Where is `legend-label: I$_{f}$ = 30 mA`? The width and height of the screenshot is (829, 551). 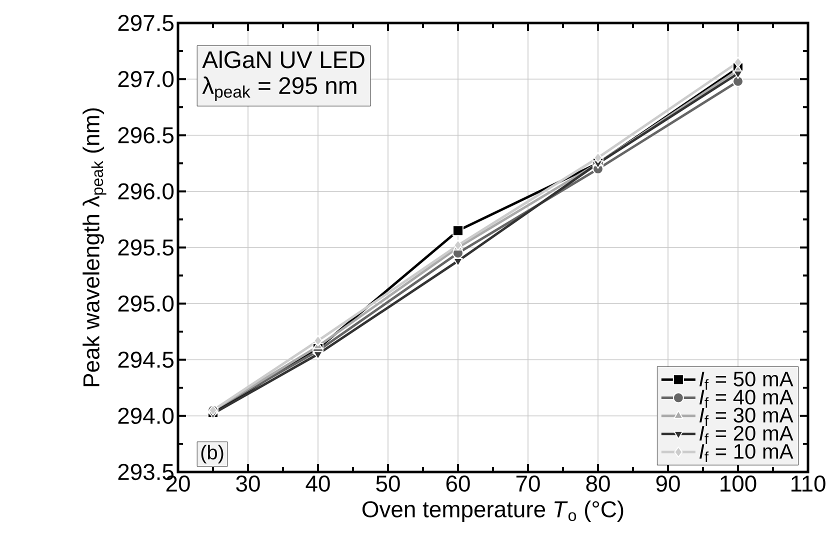 legend-label: I$_{f}$ = 30 mA is located at coordinates (747, 417).